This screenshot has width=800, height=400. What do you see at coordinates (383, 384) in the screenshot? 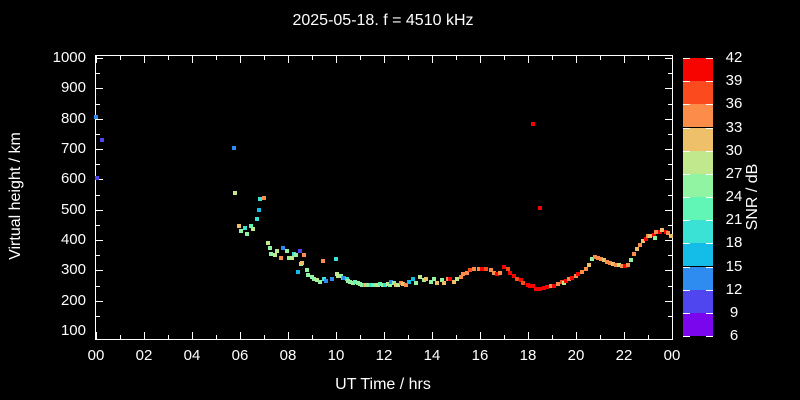
I see `x-axis-label: UT Time / hrs` at bounding box center [383, 384].